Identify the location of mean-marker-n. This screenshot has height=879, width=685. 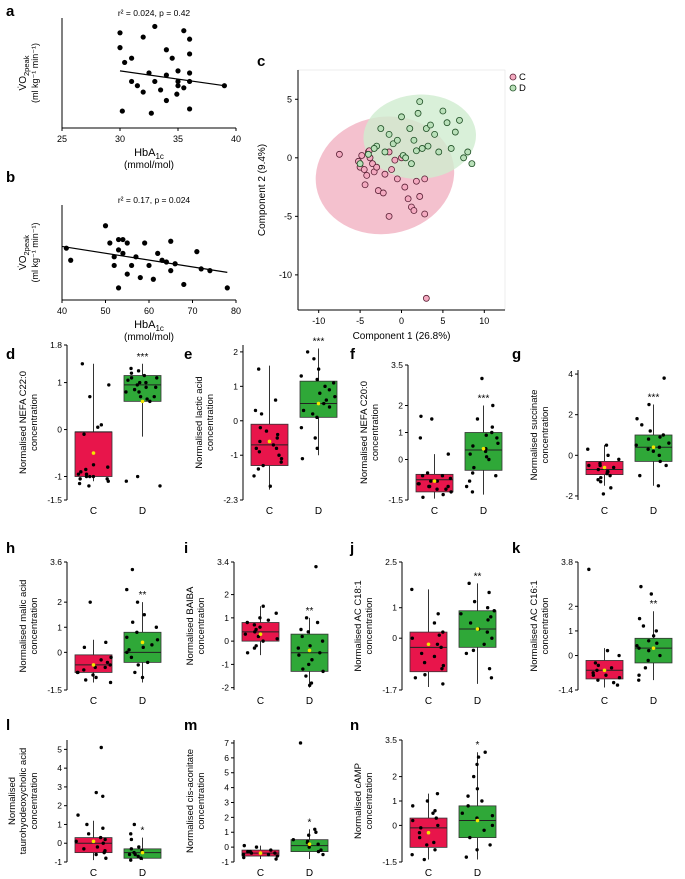
(477, 820).